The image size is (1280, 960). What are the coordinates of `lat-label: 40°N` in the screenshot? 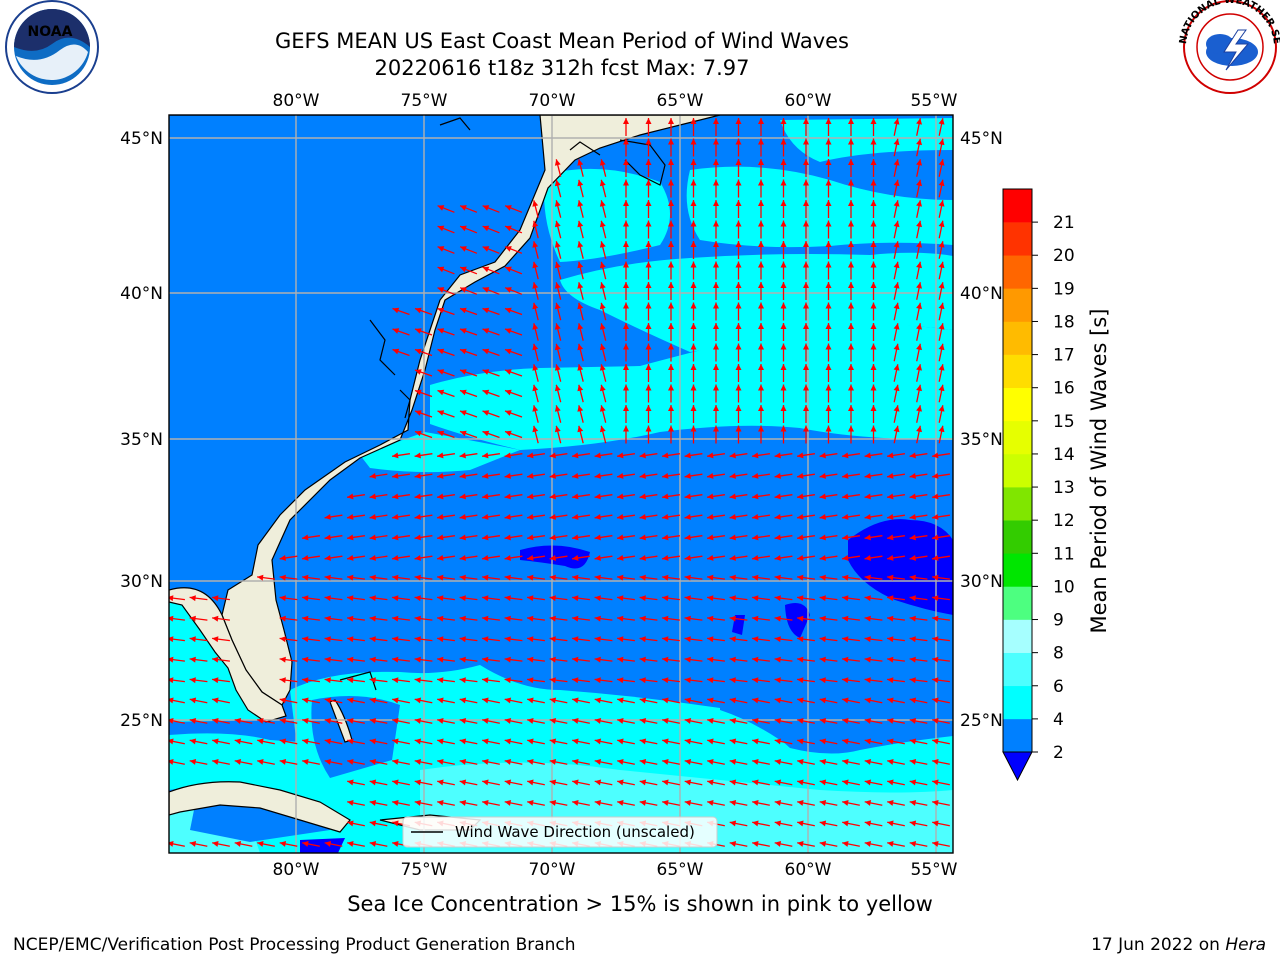 It's located at (141, 294).